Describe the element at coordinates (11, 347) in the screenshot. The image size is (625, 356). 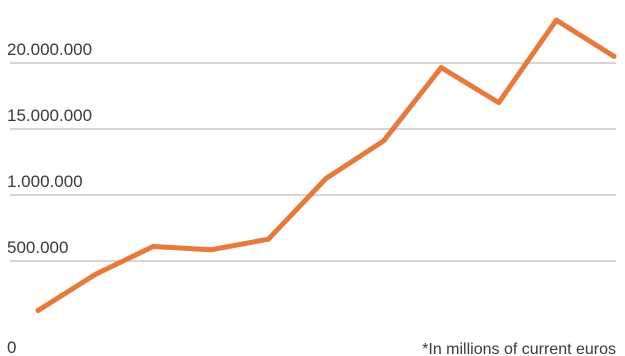
I see `y-tick-label-0: 0` at that location.